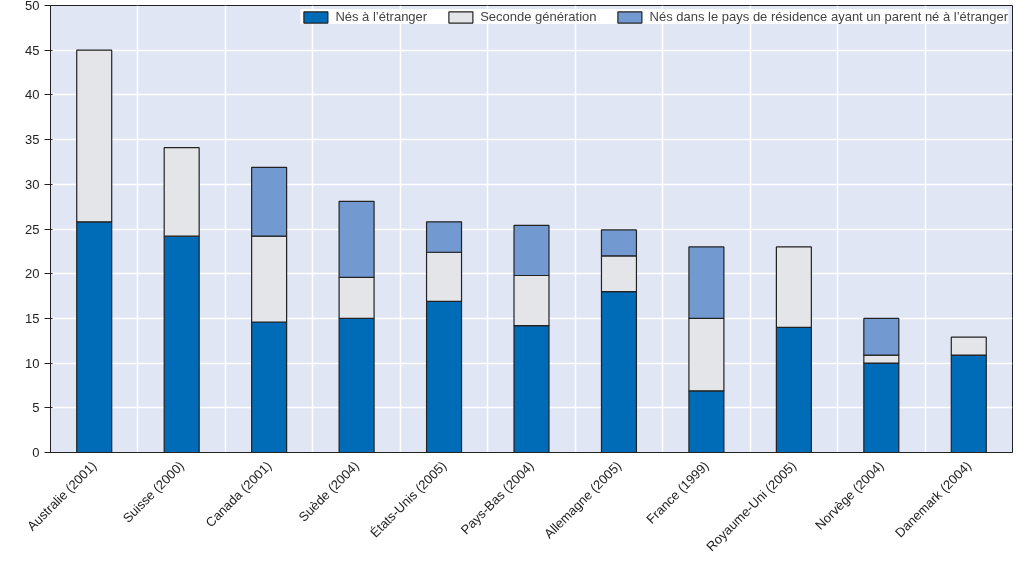  Describe the element at coordinates (32, 274) in the screenshot. I see `y-tick-label: 20` at that location.